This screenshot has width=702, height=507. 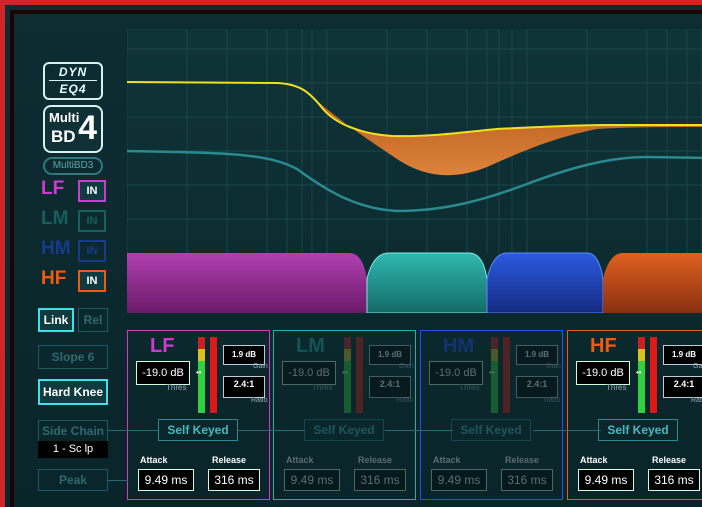 I want to click on sidebar-band-label-hm: HM, so click(x=56, y=248).